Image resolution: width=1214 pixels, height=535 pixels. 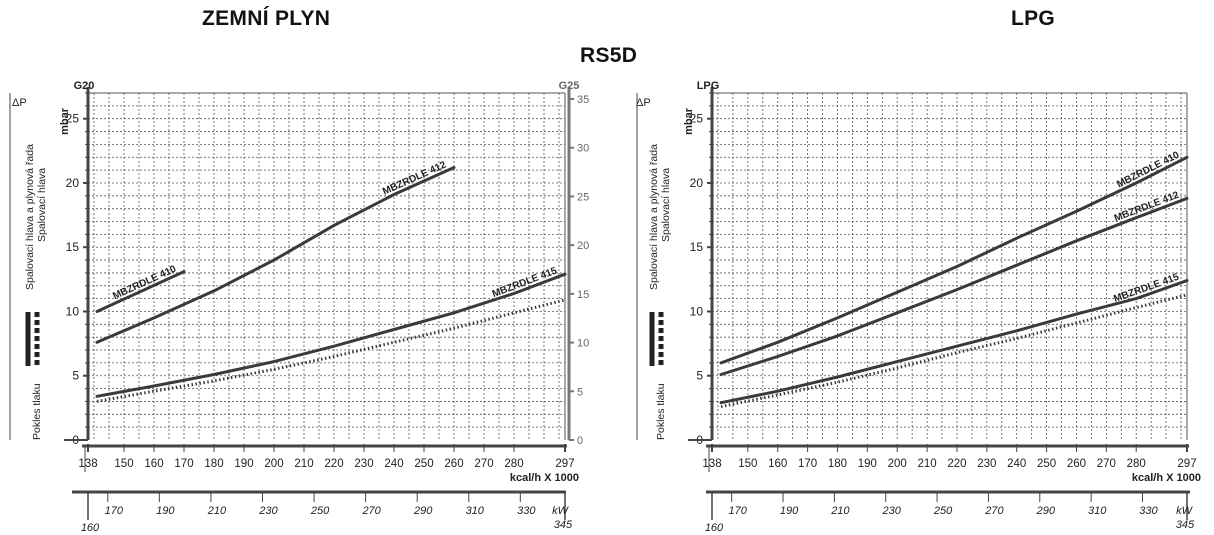 I want to click on lpg-xtick-label: 170, so click(x=807, y=464).